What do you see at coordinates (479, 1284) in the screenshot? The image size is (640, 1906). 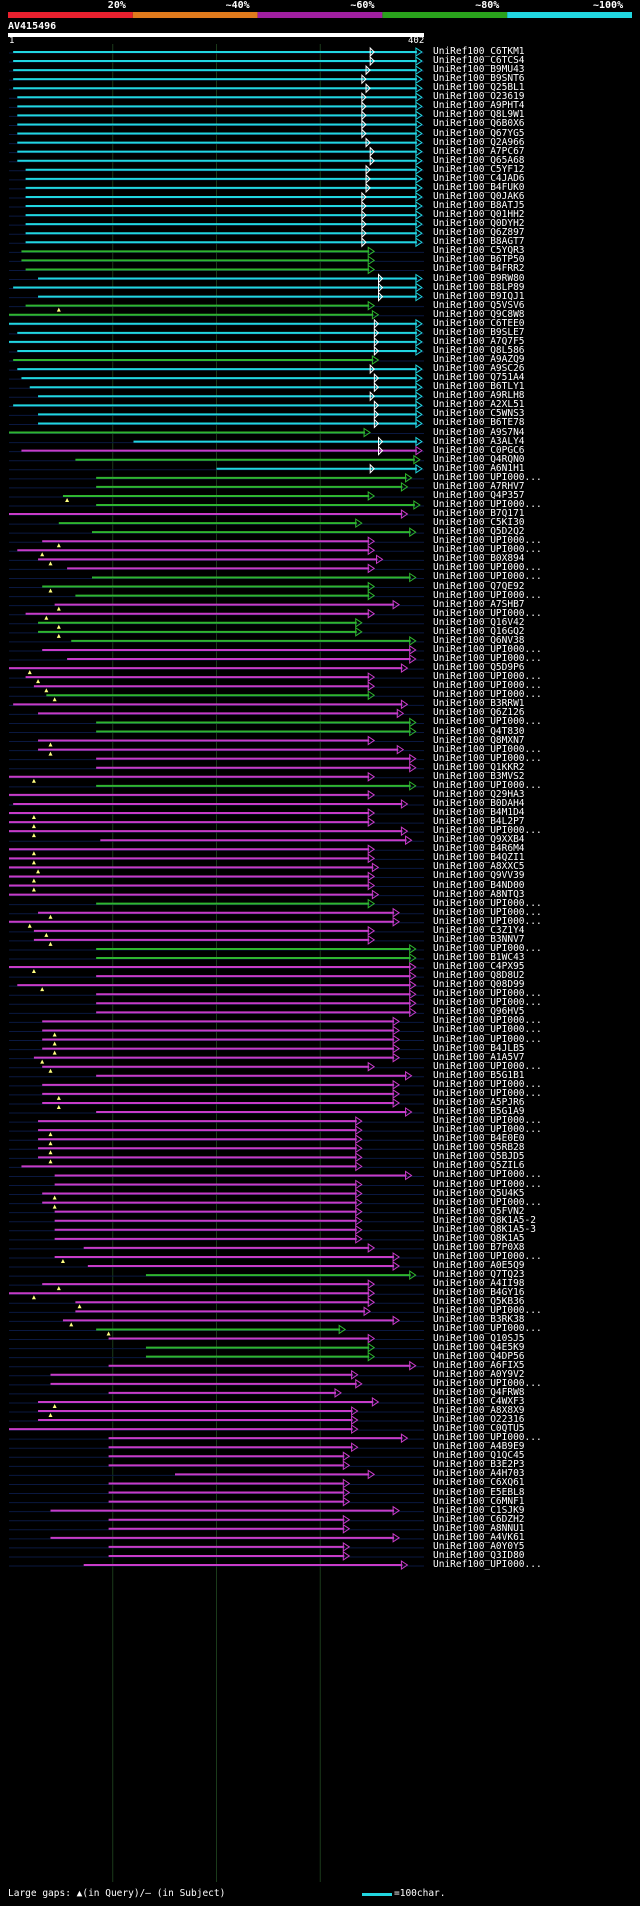 I see `hit-label: UniRef100_A4II98` at bounding box center [479, 1284].